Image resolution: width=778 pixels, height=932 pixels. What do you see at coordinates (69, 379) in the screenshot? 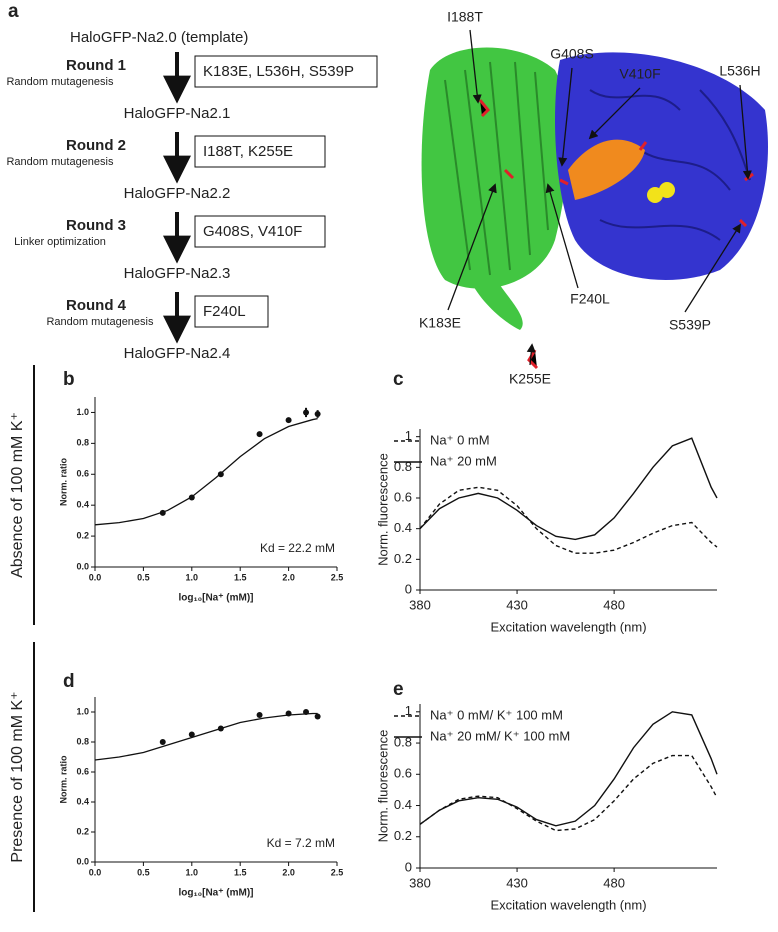
I see `panel-label: b` at bounding box center [69, 379].